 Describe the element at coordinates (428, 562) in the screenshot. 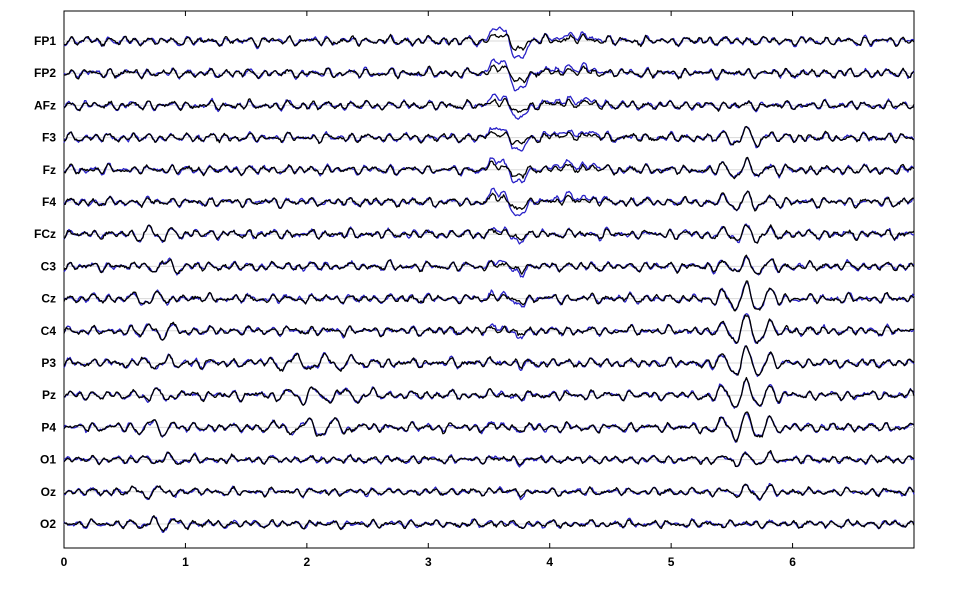

I see `x-tick-label: 3` at that location.